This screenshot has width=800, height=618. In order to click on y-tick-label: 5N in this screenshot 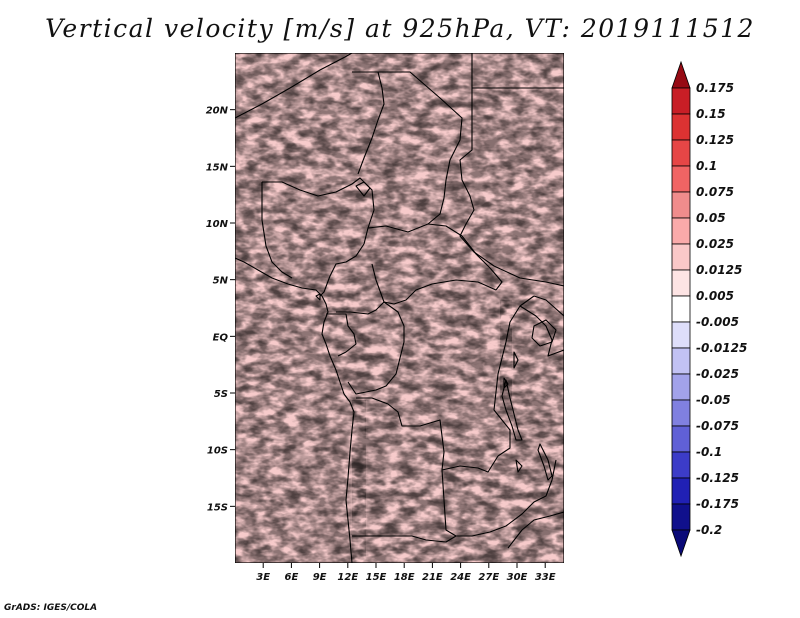, I will do `click(221, 281)`.